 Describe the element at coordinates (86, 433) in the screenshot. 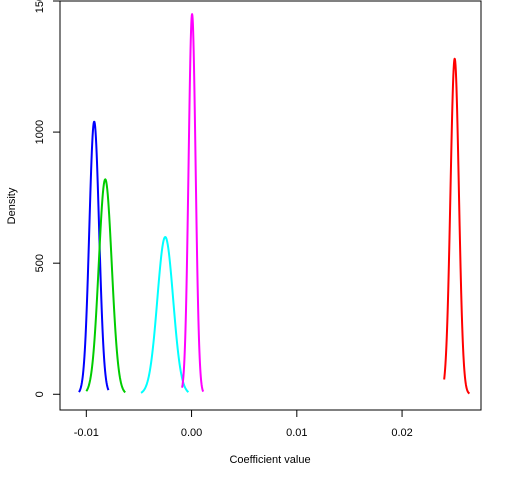

I see `x-tick-label: -0.01` at that location.